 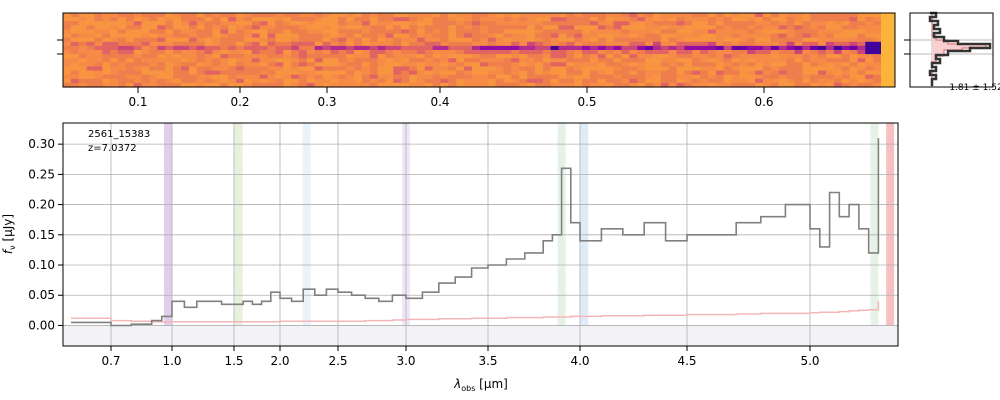 I want to click on y-axis-label: fν [μJy], so click(x=9, y=234).